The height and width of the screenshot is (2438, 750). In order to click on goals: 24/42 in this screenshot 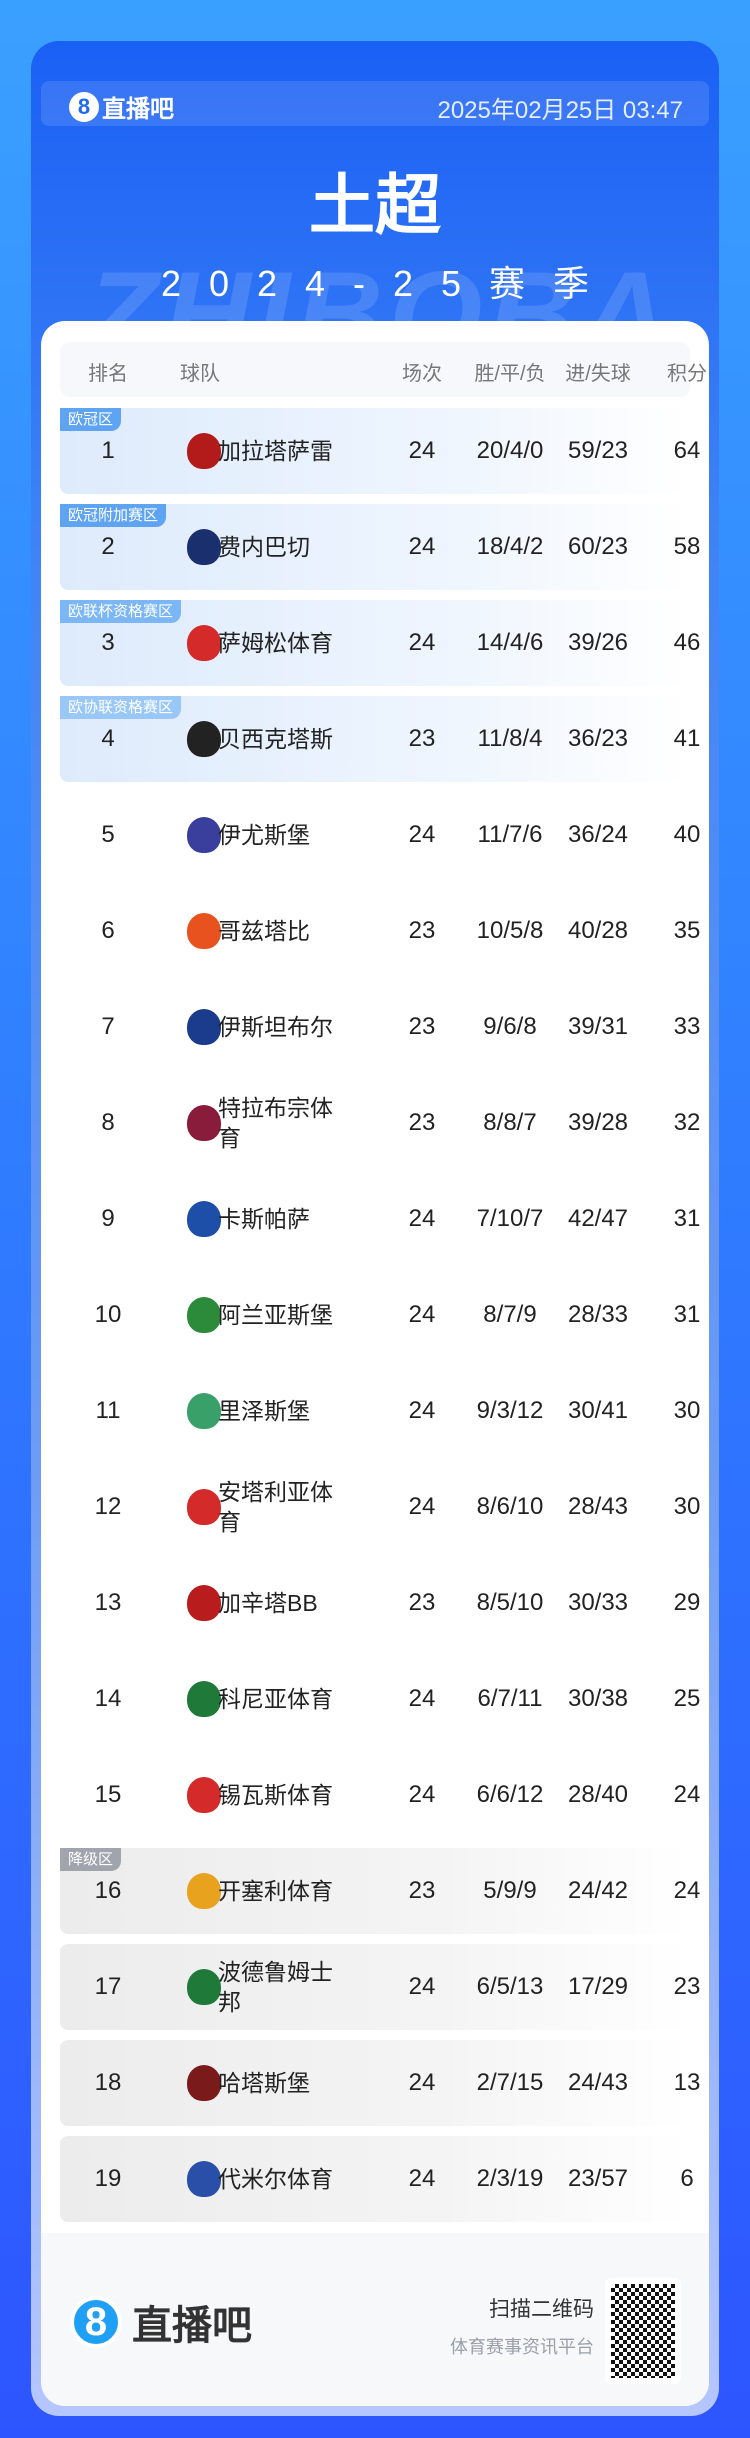, I will do `click(598, 1890)`.